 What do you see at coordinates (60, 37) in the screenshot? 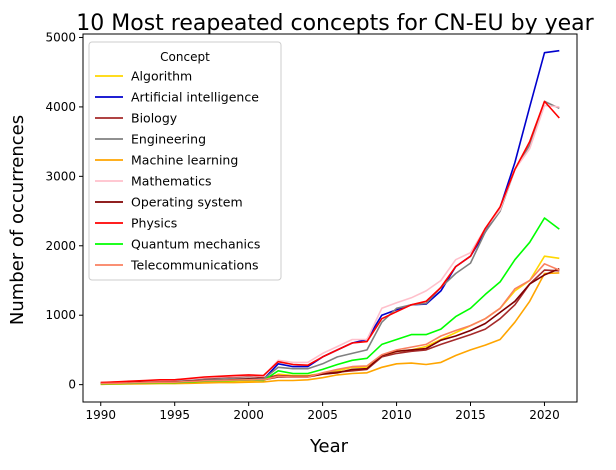
I see `y-tick-label: 5000` at bounding box center [60, 37].